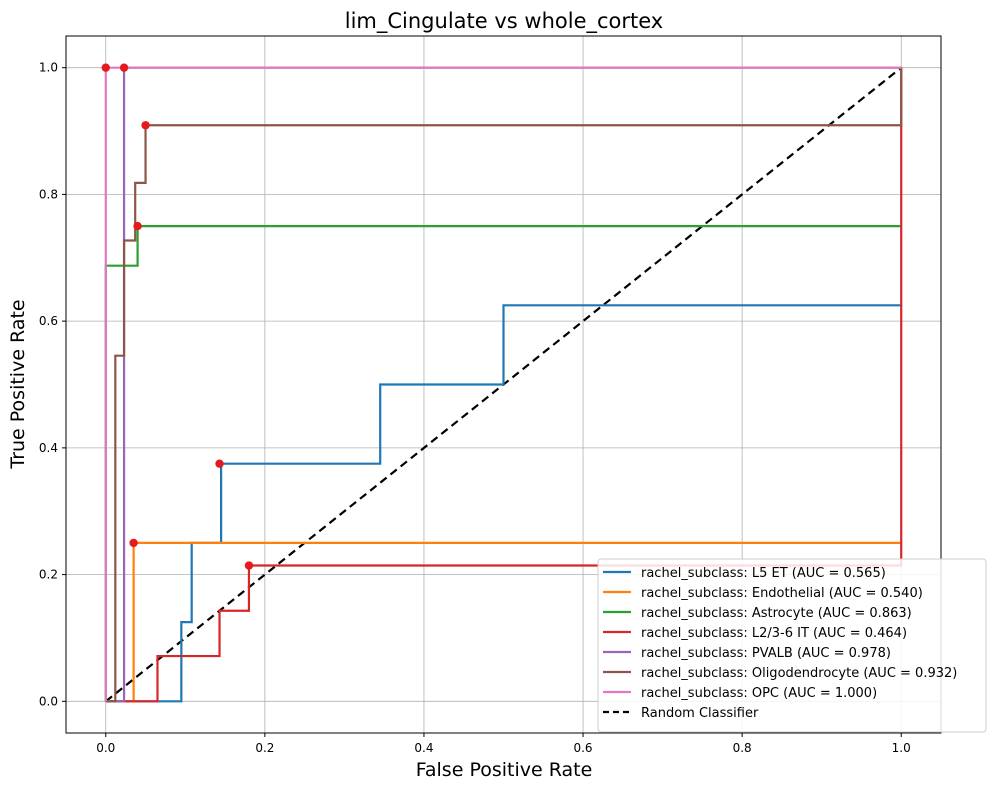  I want to click on y-tick-label: 0.0, so click(48, 701).